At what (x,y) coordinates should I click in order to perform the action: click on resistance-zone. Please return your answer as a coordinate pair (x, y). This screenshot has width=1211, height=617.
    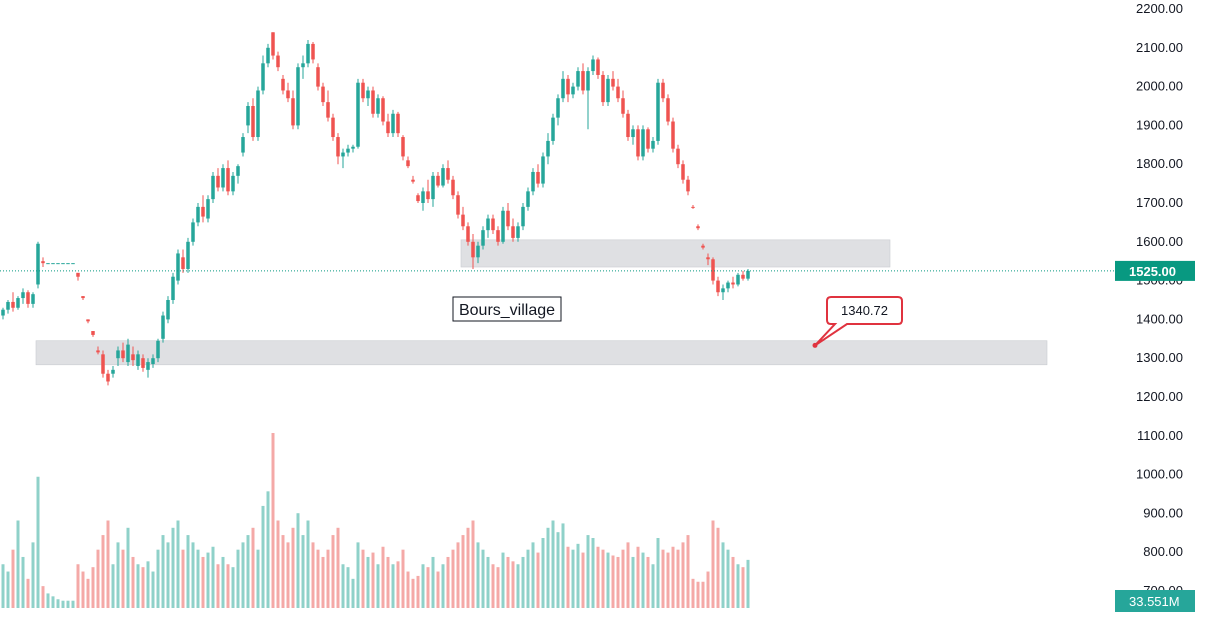
    Looking at the image, I should click on (675, 253).